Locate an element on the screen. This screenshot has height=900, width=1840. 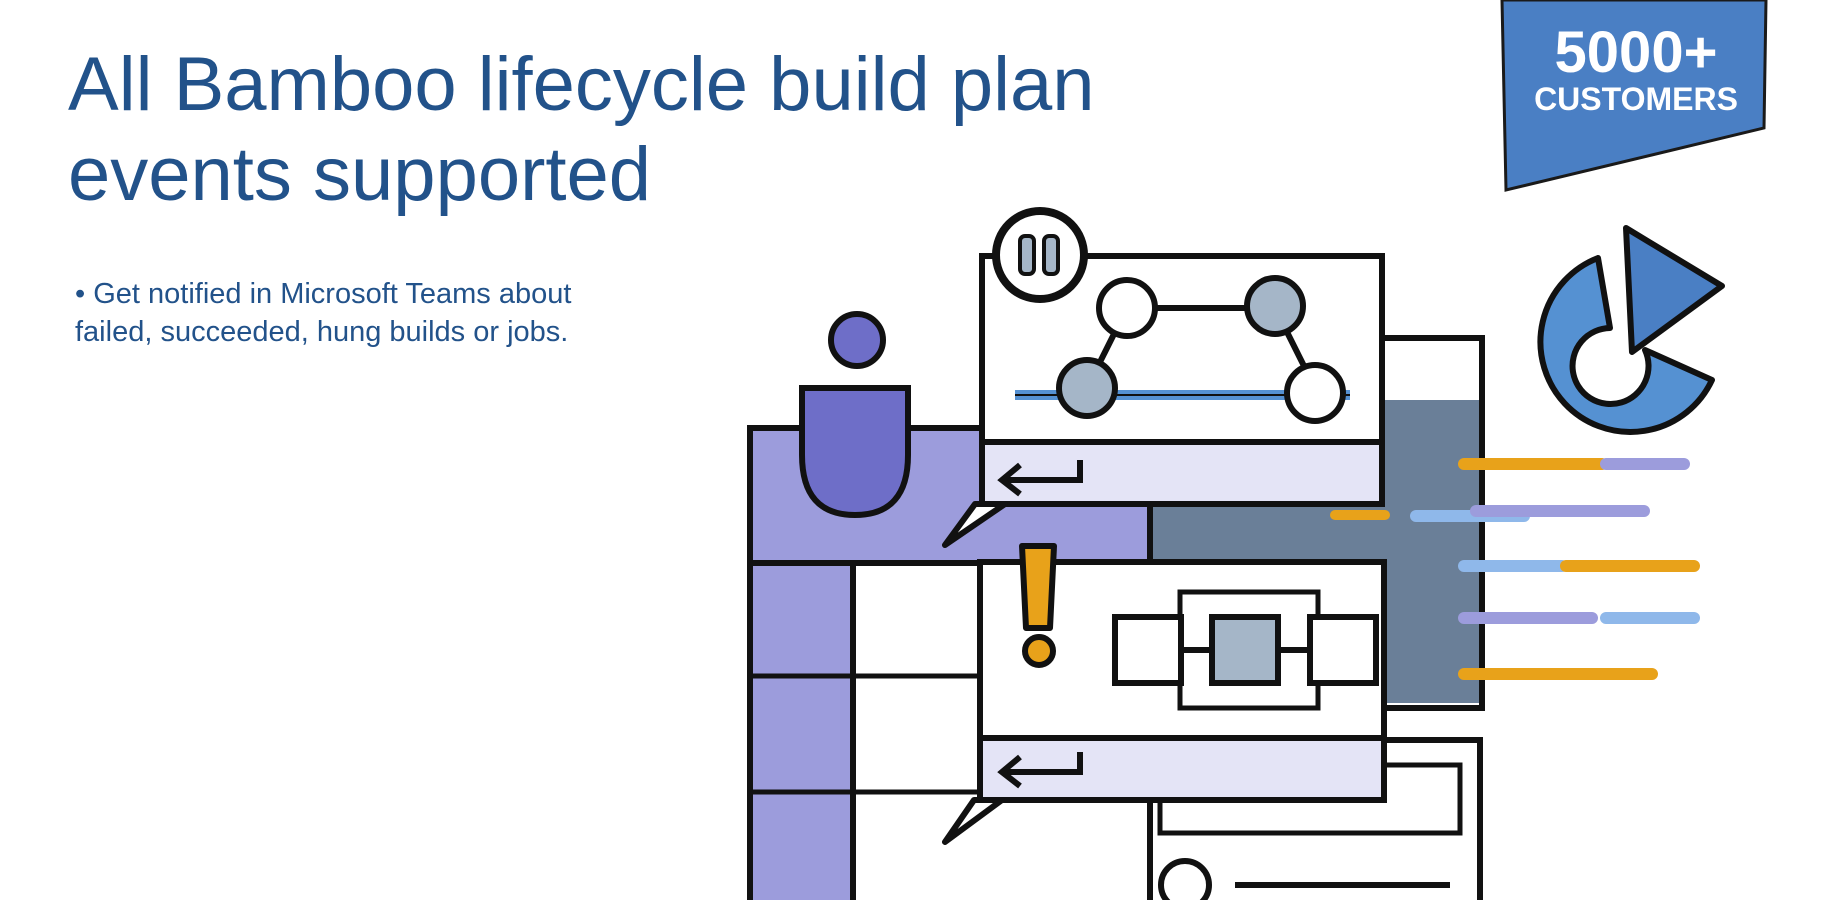
customers-badge: 5000+ CUSTOMERS is located at coordinates (1634, 96).